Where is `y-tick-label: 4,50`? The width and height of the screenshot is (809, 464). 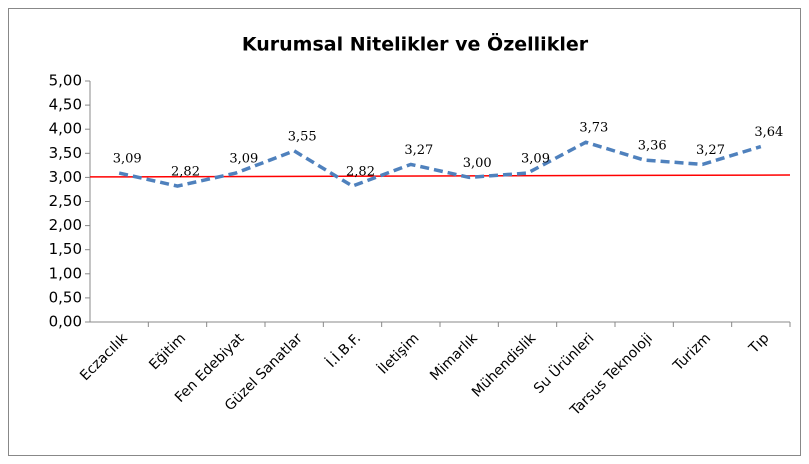 y-tick-label: 4,50 is located at coordinates (65, 105).